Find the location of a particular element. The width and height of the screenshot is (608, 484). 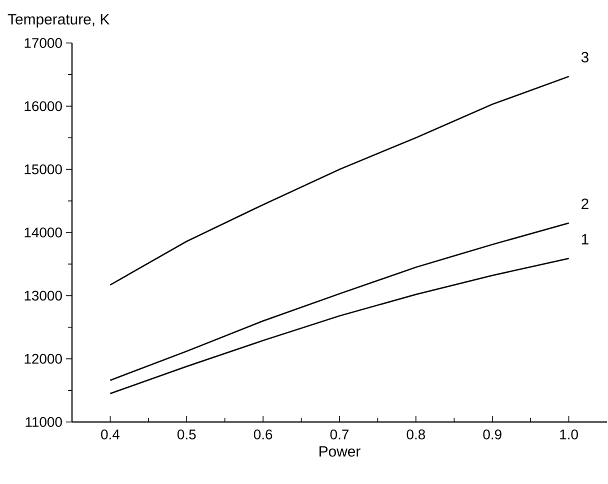

x-tick-label: 0.7 is located at coordinates (339, 435).